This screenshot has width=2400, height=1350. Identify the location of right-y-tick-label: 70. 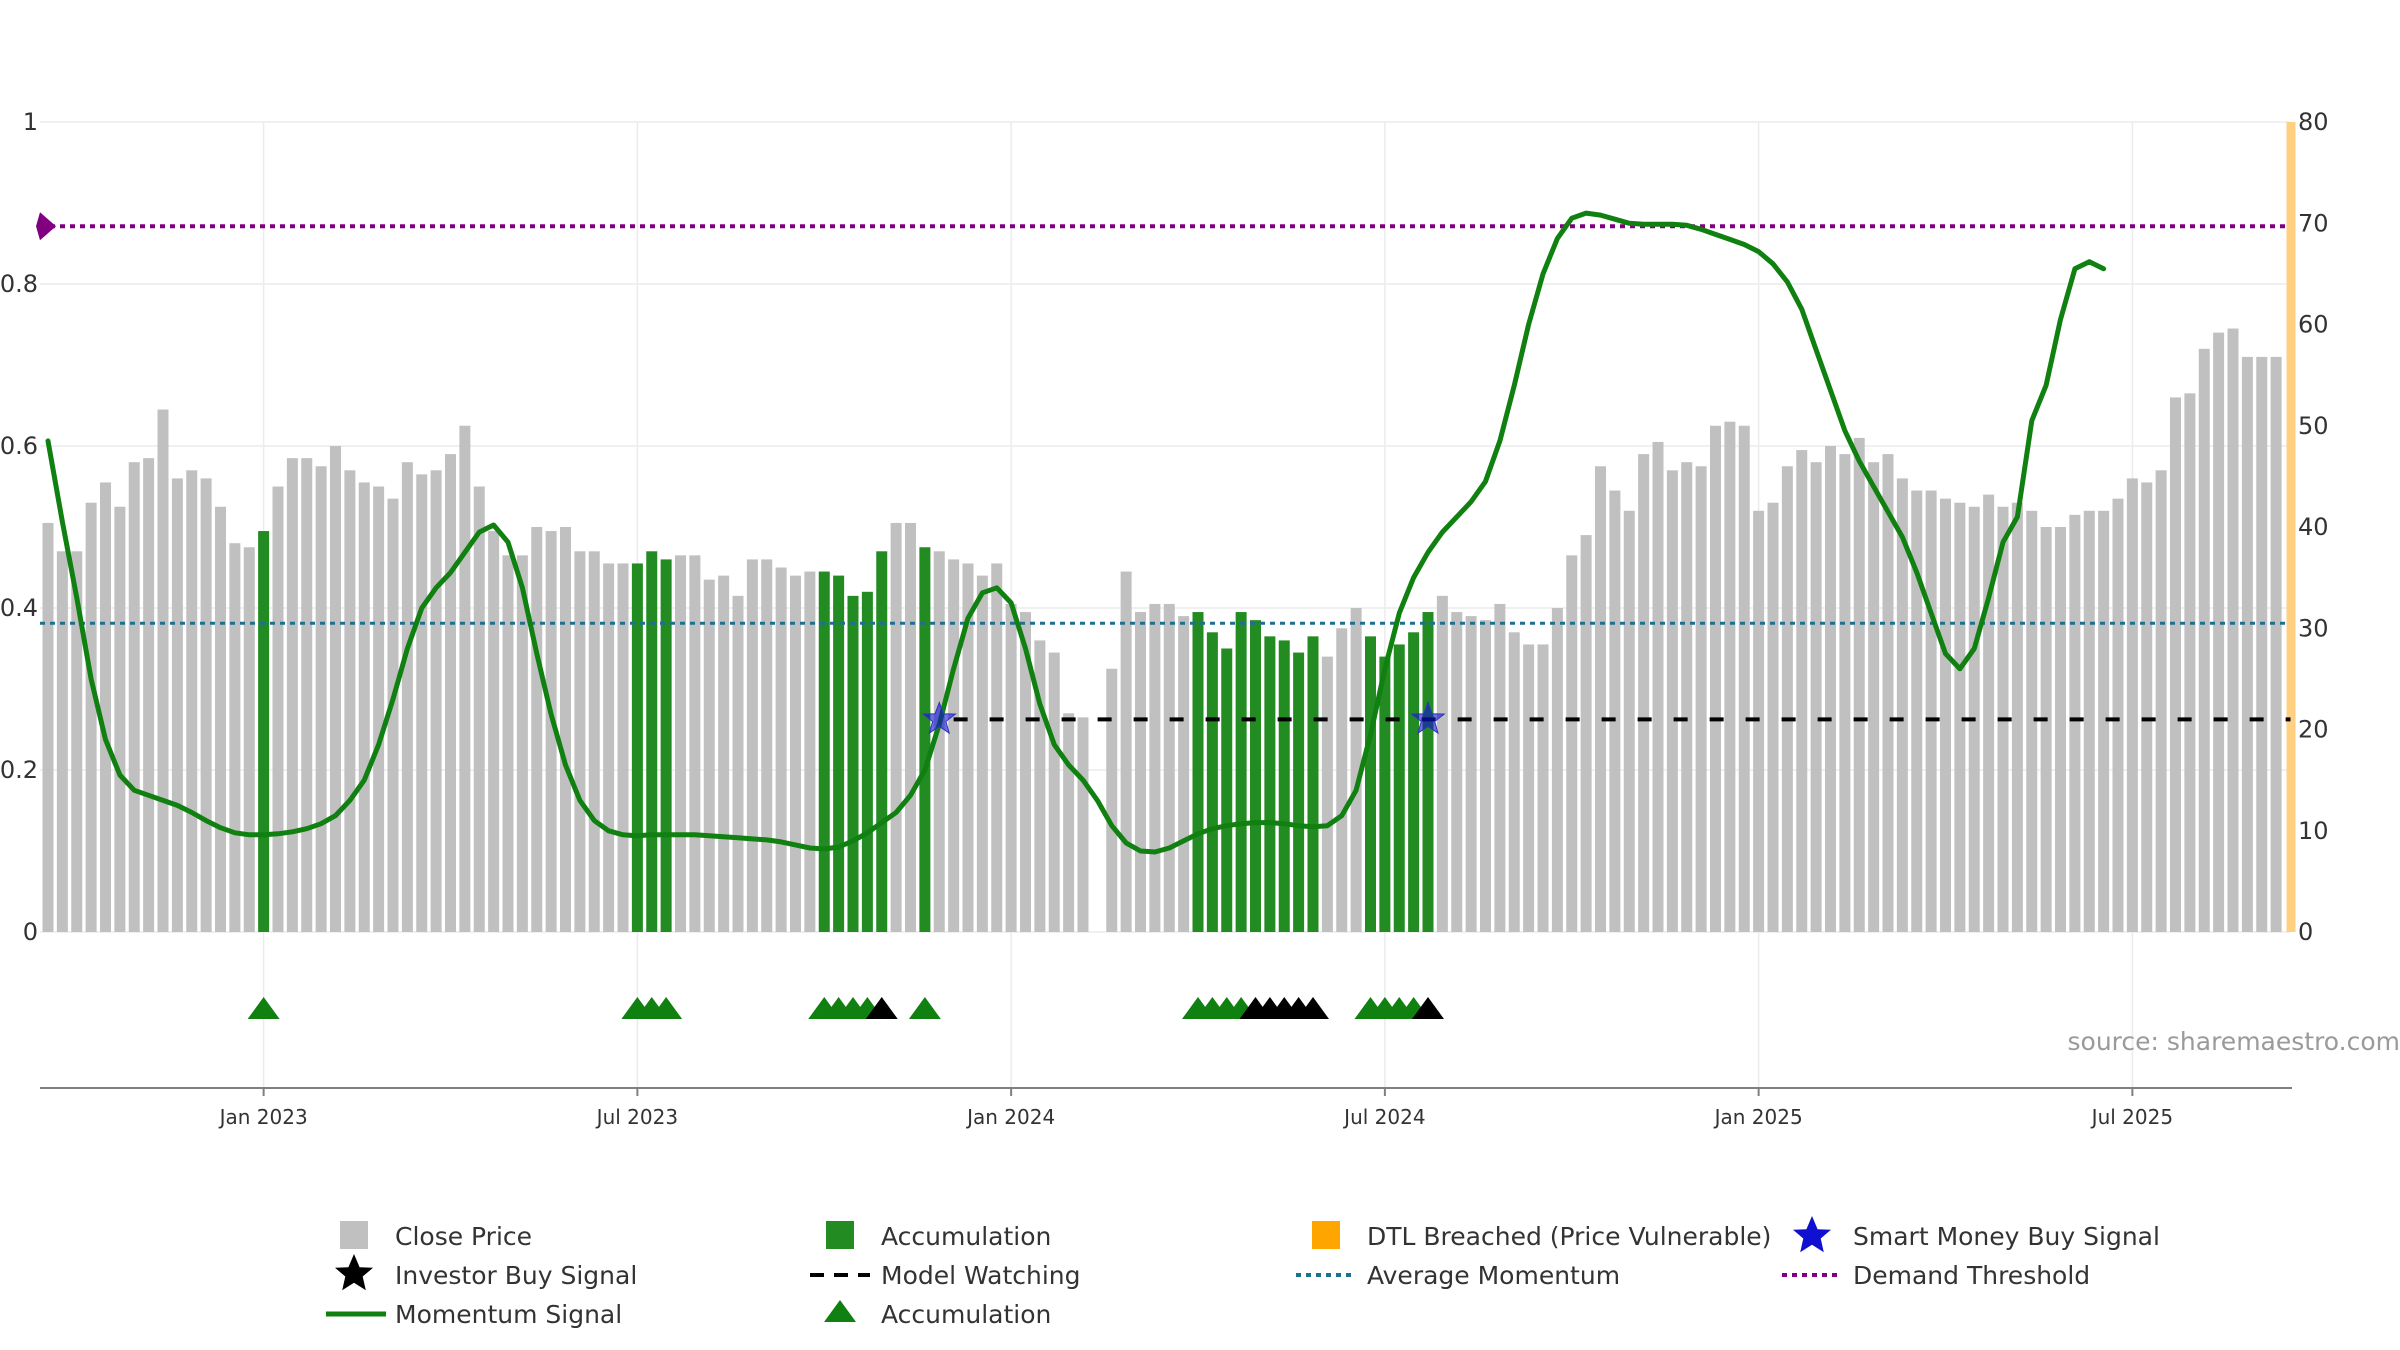
(2313, 223).